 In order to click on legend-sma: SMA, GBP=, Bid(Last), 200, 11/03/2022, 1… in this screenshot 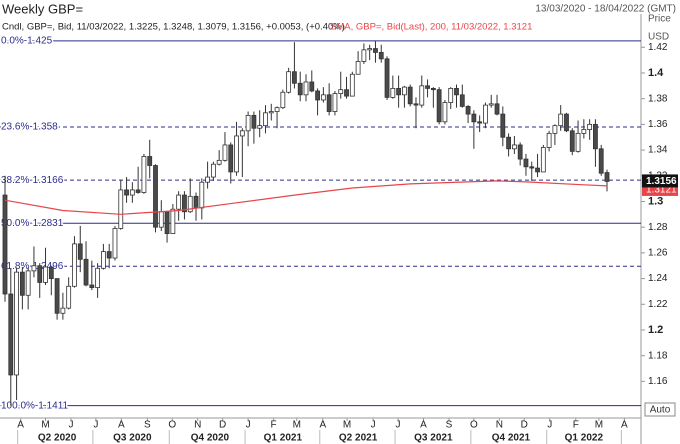, I will do `click(431, 27)`.